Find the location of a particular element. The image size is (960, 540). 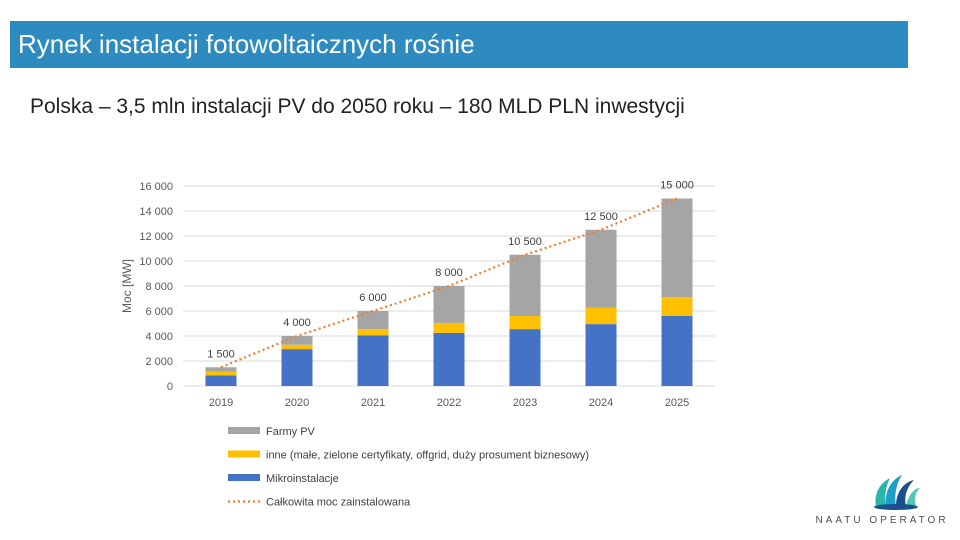

x-tick-label: 2021 is located at coordinates (373, 403).